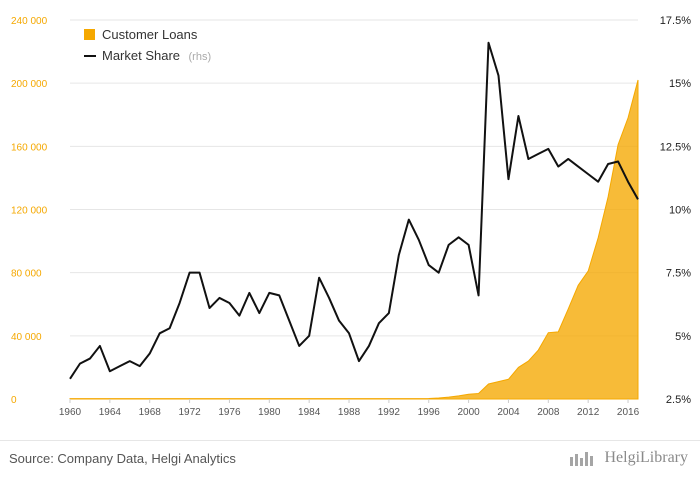 The width and height of the screenshot is (700, 484). I want to click on x-tick-label: 1992, so click(389, 412).